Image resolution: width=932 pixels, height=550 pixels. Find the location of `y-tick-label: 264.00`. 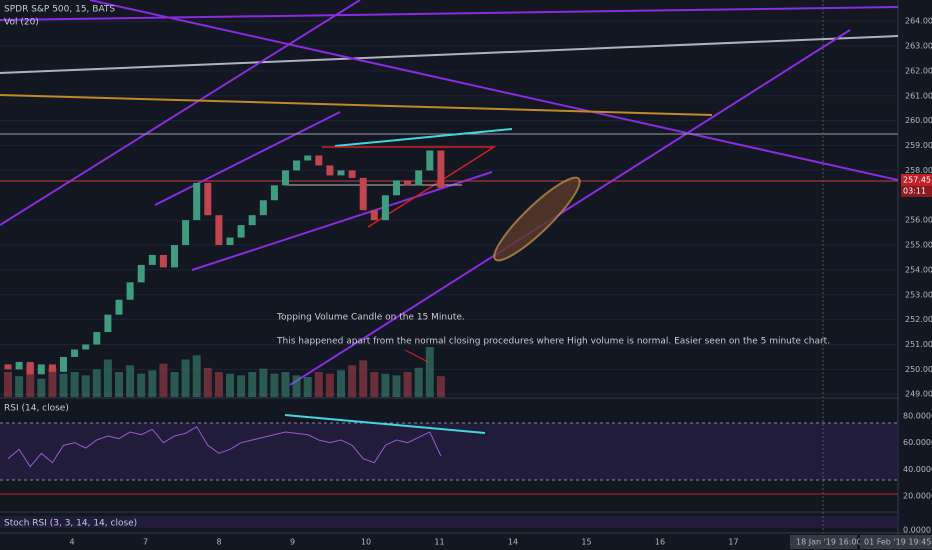

y-tick-label: 264.00 is located at coordinates (918, 21).